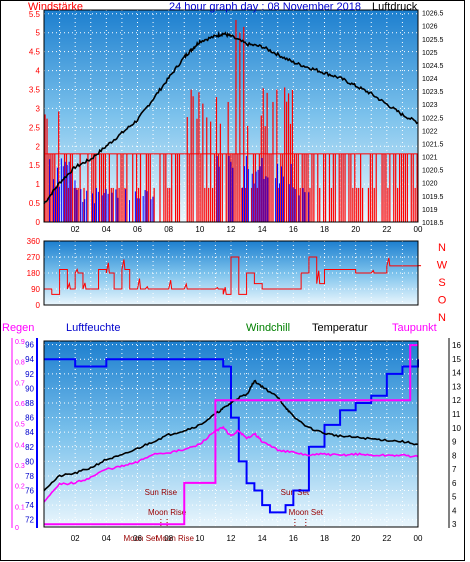 The height and width of the screenshot is (562, 470). I want to click on temperature-tick-label: 3, so click(454, 524).